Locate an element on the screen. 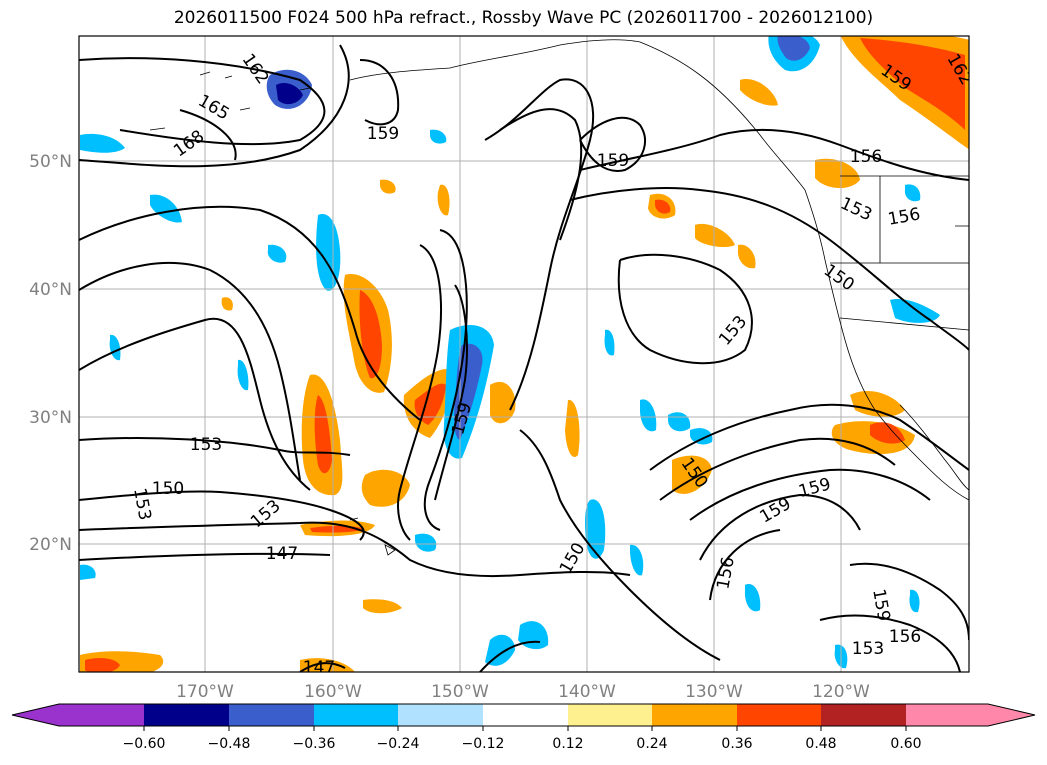 The image size is (1047, 765). lat-label-30n: 30°N is located at coordinates (50, 418).